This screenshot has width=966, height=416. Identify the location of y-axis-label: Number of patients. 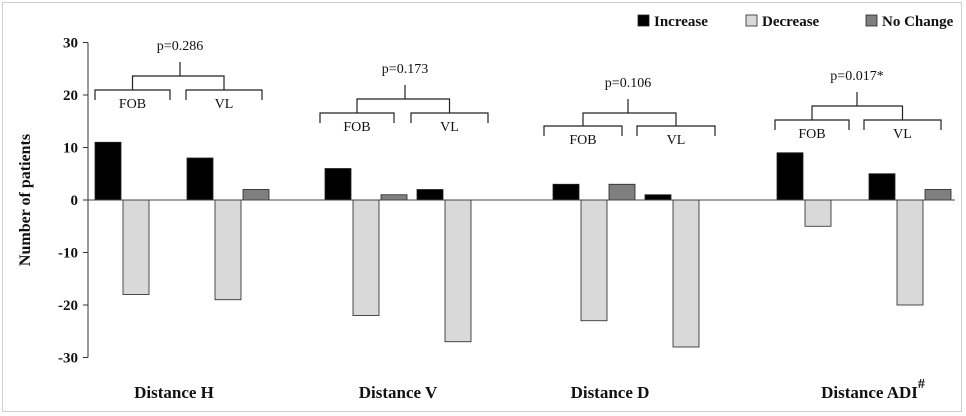
(25, 200).